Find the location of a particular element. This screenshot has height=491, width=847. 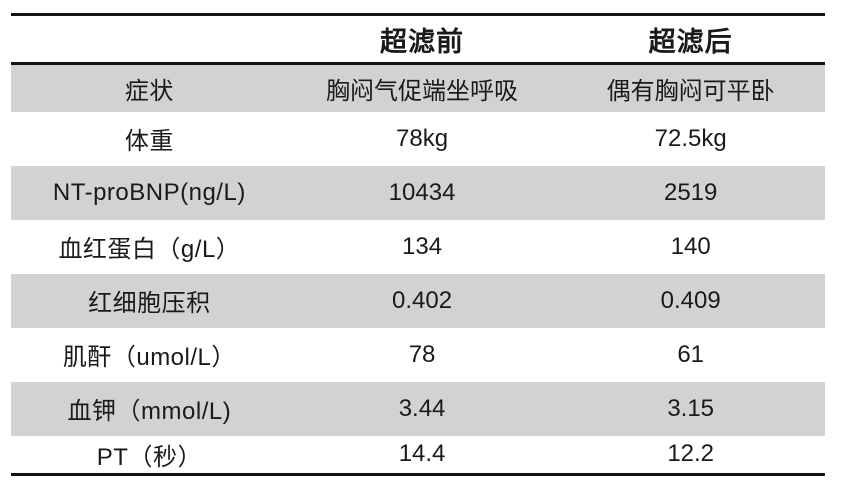

table-row-symptoms: 症状 胸闷气促端坐呼吸 偶有胸闷可平卧 is located at coordinates (418, 87).